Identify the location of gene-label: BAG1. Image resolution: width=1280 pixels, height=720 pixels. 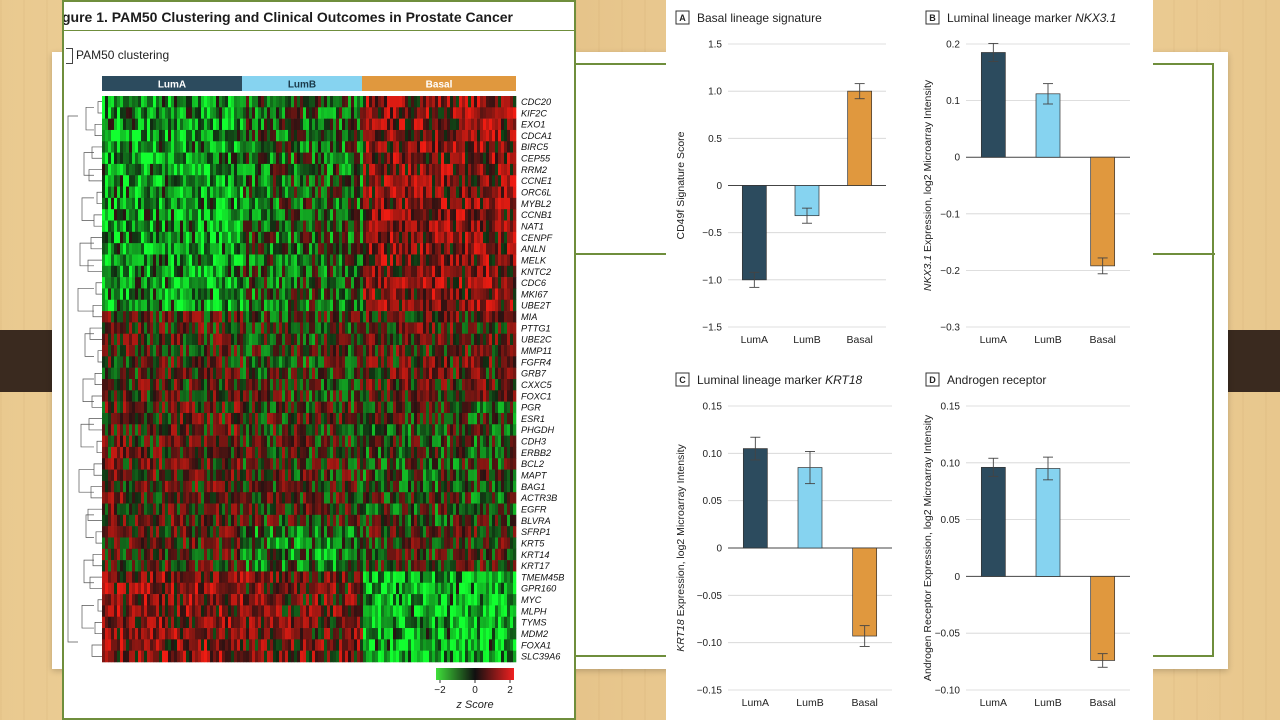
(533, 487).